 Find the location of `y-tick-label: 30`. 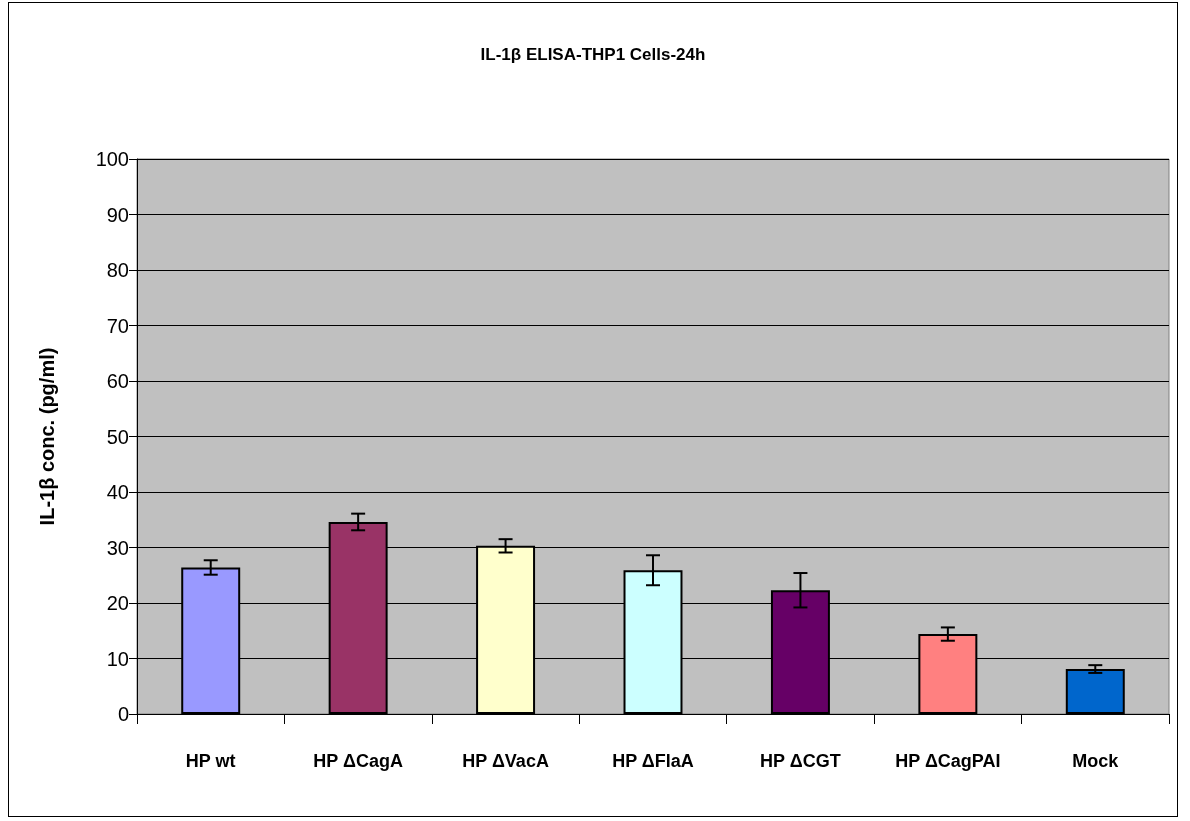

y-tick-label: 30 is located at coordinates (117, 547).